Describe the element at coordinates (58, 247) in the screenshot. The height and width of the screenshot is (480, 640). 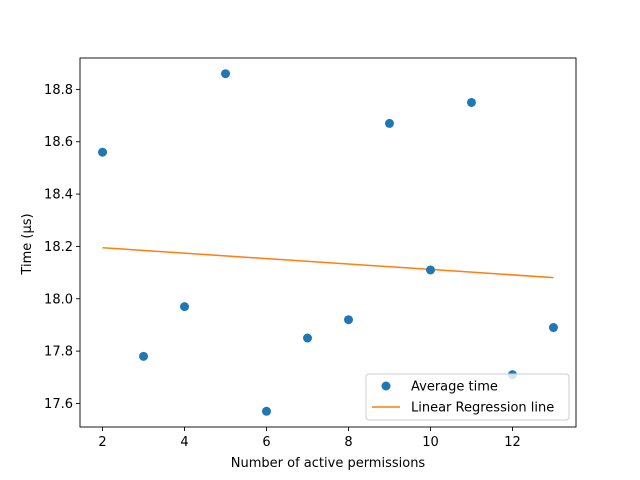
I see `y-tick-label: 18.2` at that location.